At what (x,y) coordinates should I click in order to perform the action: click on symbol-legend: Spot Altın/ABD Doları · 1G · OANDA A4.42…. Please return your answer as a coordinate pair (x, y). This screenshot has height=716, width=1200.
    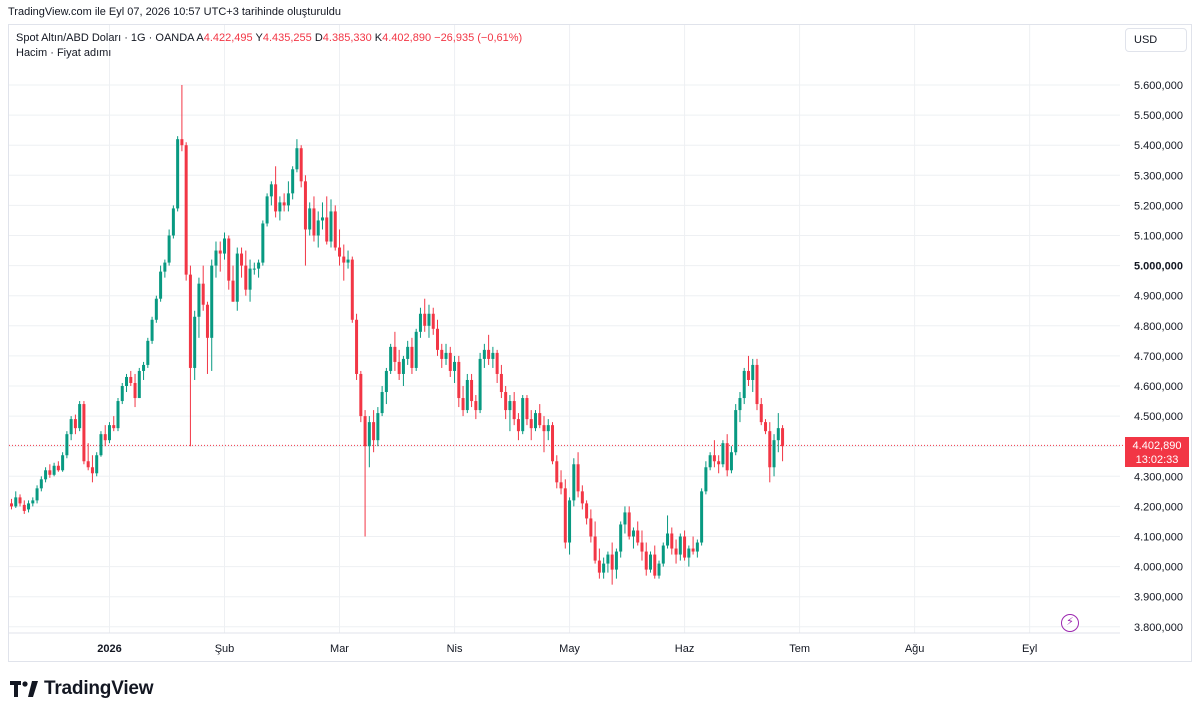
    Looking at the image, I should click on (269, 38).